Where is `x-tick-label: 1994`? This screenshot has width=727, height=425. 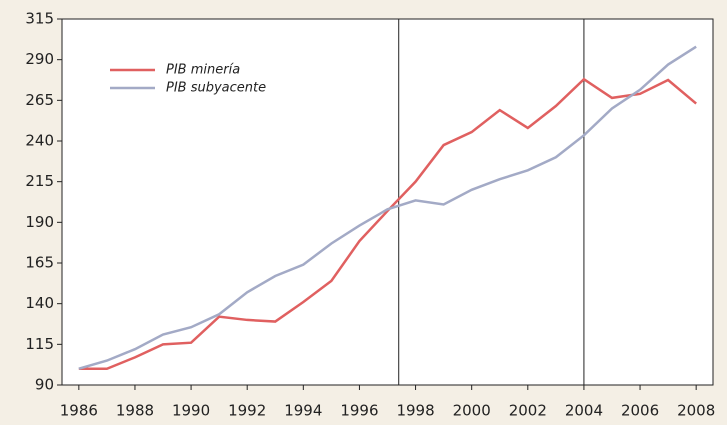
x-tick-label: 1994 is located at coordinates (303, 411).